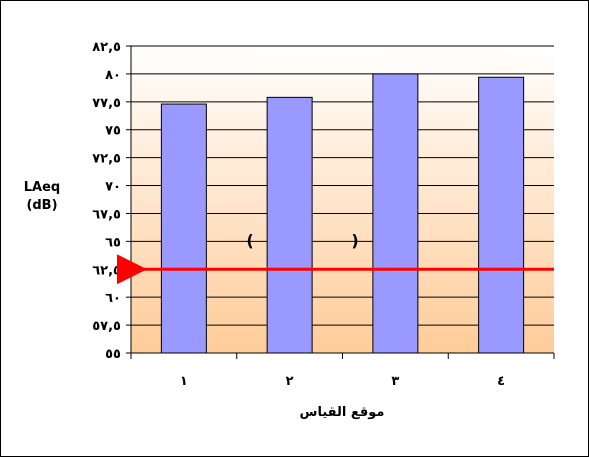 This screenshot has width=589, height=457. I want to click on y-tick-label: ٧٠, so click(113, 187).